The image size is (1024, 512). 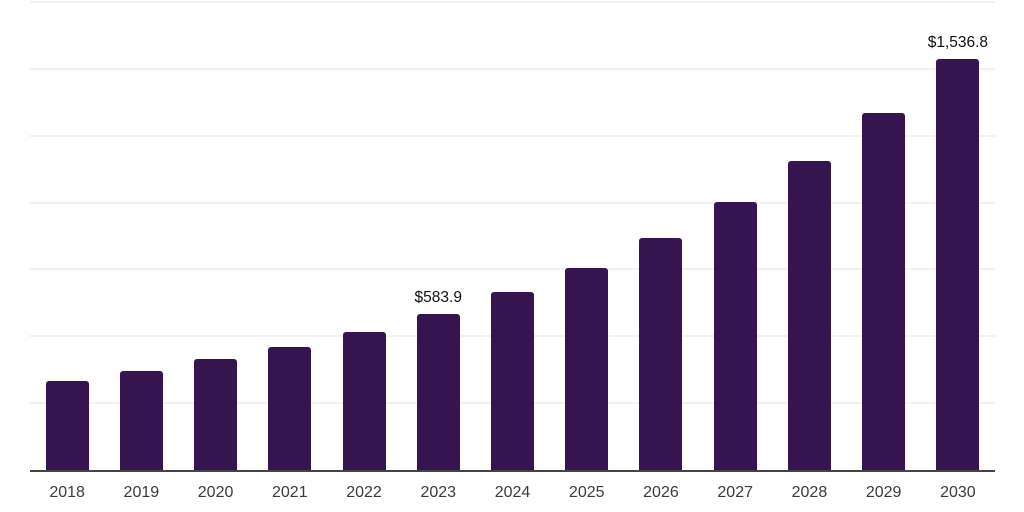 I want to click on bar-2029, so click(x=884, y=291).